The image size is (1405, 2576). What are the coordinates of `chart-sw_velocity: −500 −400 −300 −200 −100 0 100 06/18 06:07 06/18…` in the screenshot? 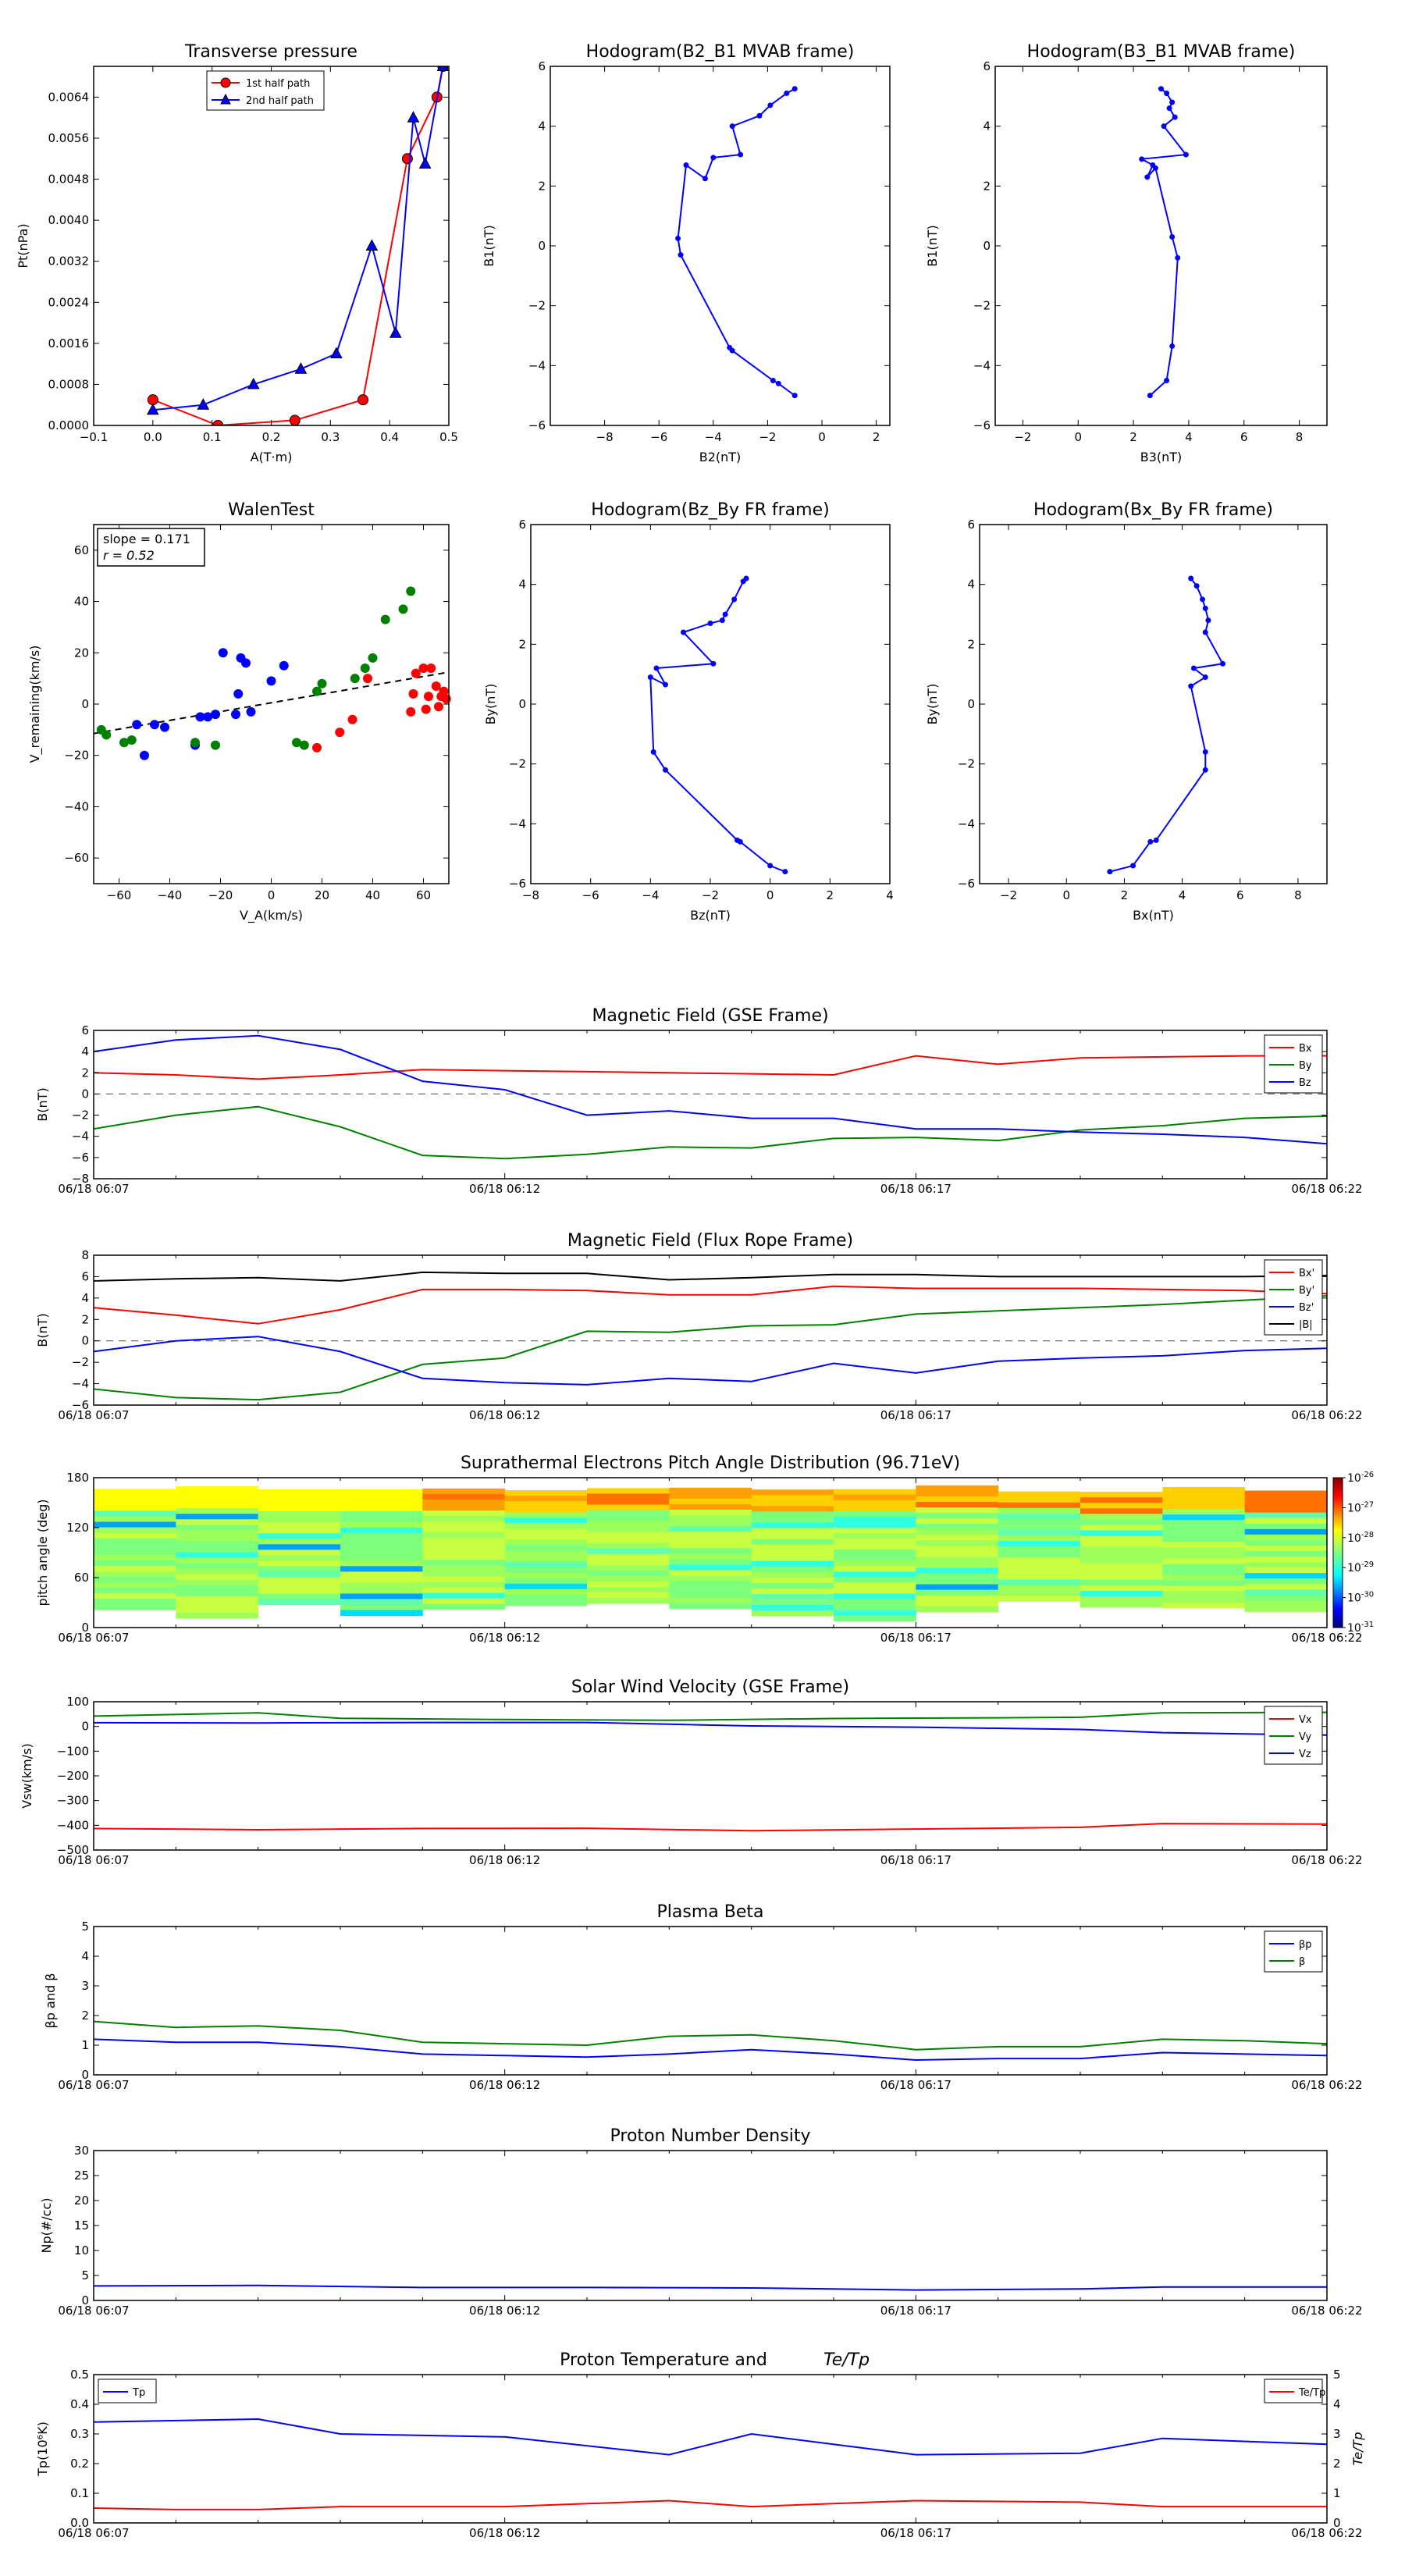 It's located at (691, 1772).